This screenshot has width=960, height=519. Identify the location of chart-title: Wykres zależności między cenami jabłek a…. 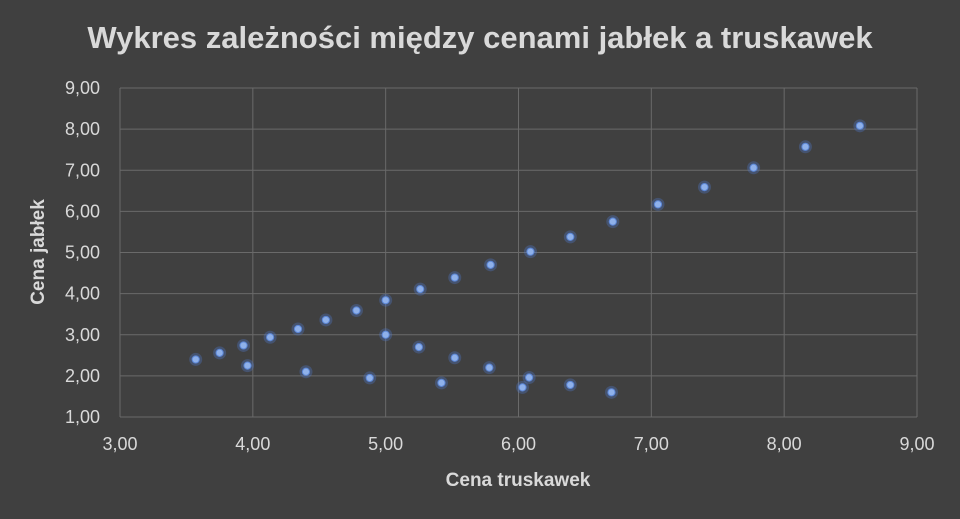
(480, 37).